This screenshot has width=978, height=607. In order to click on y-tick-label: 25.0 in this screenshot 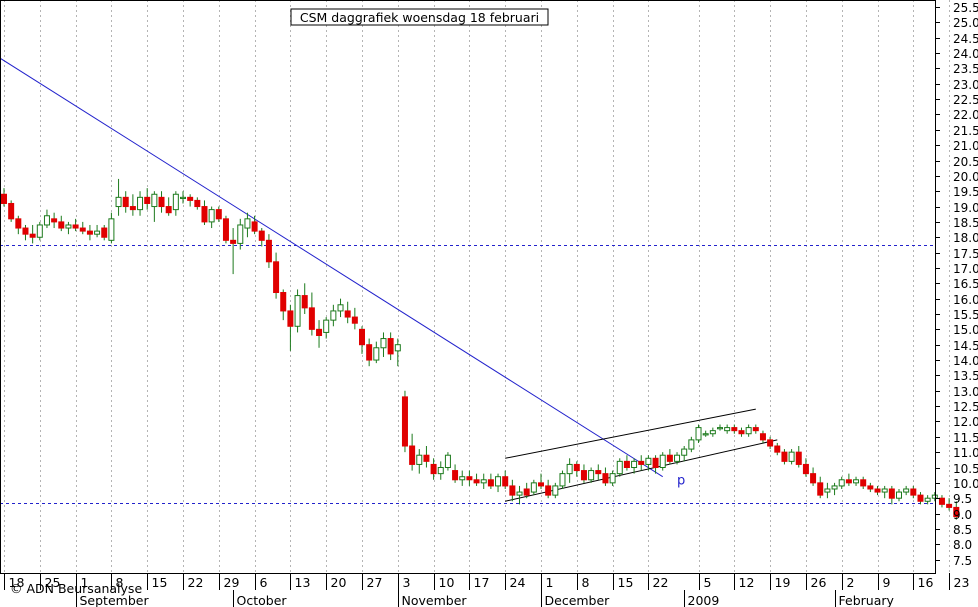, I will do `click(965, 23)`.